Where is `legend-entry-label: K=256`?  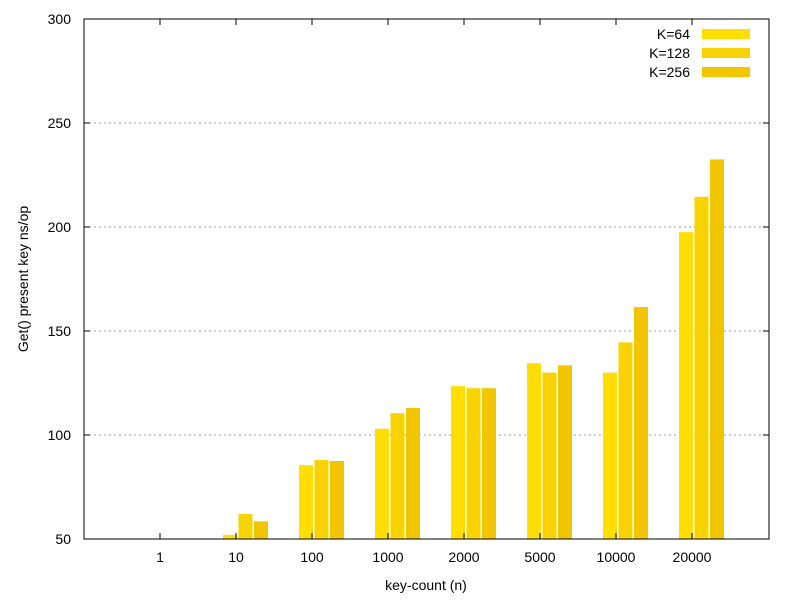 legend-entry-label: K=256 is located at coordinates (669, 72).